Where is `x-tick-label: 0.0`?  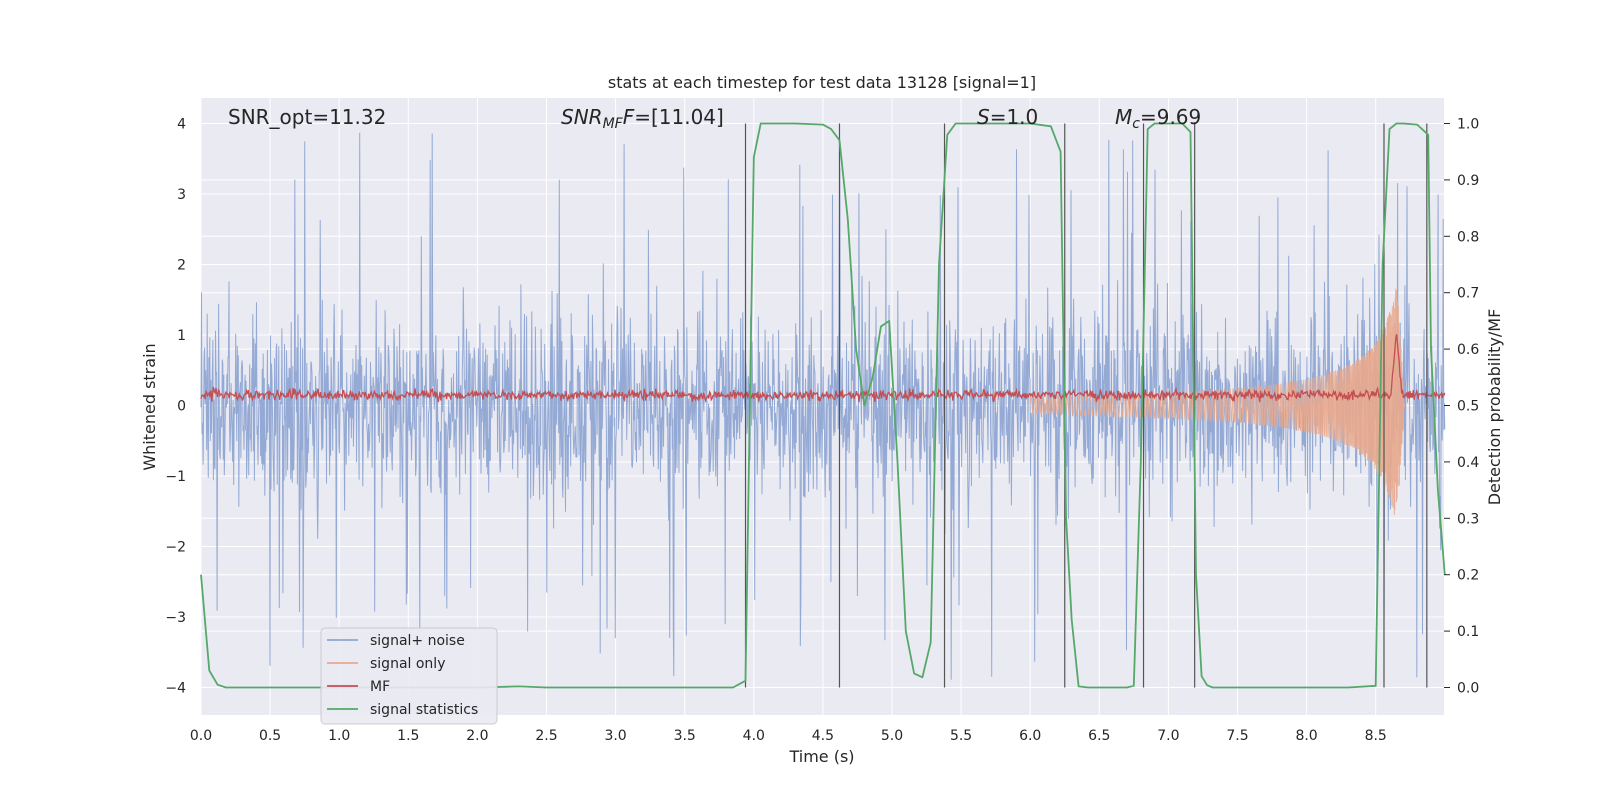 x-tick-label: 0.0 is located at coordinates (201, 736).